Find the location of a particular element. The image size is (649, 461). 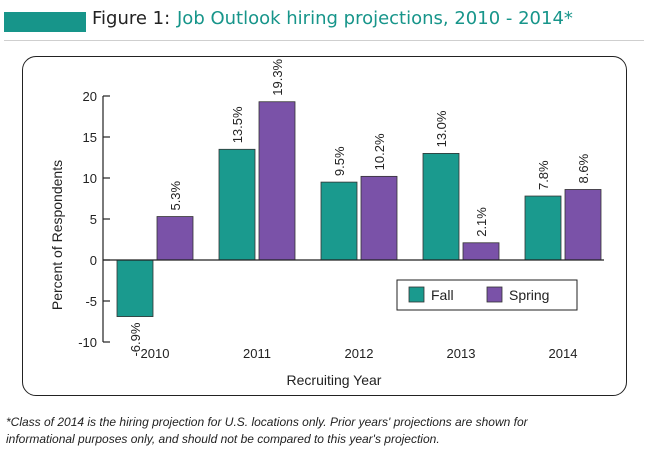

data-label-fall-2014: 7.8% is located at coordinates (543, 175).